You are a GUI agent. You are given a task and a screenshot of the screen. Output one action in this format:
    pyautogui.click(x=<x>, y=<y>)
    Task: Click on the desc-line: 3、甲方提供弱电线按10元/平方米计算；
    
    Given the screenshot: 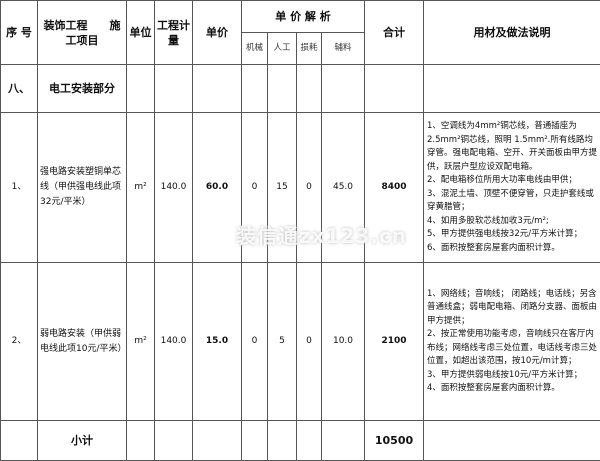 What is the action you would take?
    pyautogui.click(x=512, y=376)
    